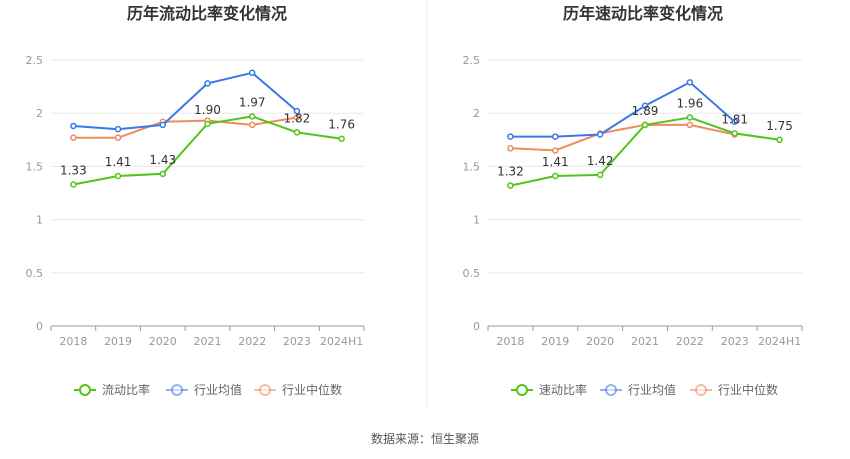 The height and width of the screenshot is (459, 850). Describe the element at coordinates (563, 389) in the screenshot. I see `legend-label: 速动比率` at that location.